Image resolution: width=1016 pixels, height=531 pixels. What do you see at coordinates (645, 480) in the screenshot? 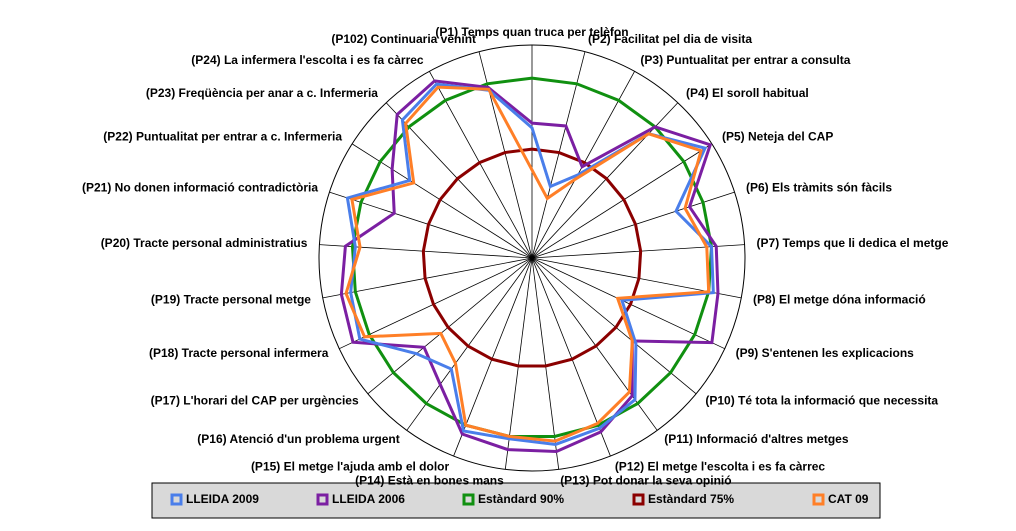
I see `axis-label: (P13) Pot donar la seva opinió` at bounding box center [645, 480].